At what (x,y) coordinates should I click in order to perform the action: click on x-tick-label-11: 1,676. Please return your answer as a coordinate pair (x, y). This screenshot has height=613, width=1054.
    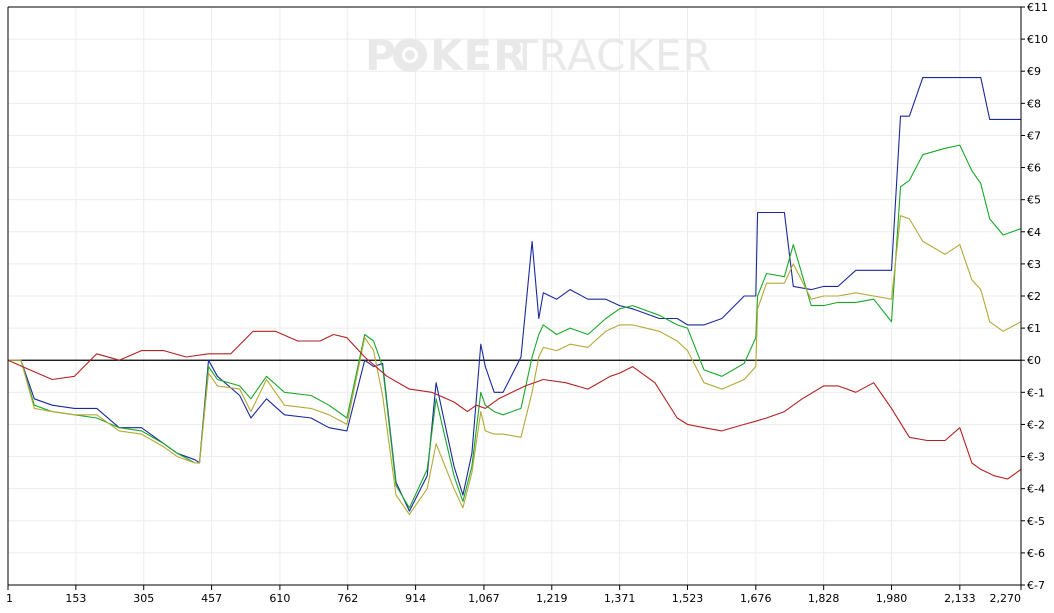
    Looking at the image, I should click on (756, 598).